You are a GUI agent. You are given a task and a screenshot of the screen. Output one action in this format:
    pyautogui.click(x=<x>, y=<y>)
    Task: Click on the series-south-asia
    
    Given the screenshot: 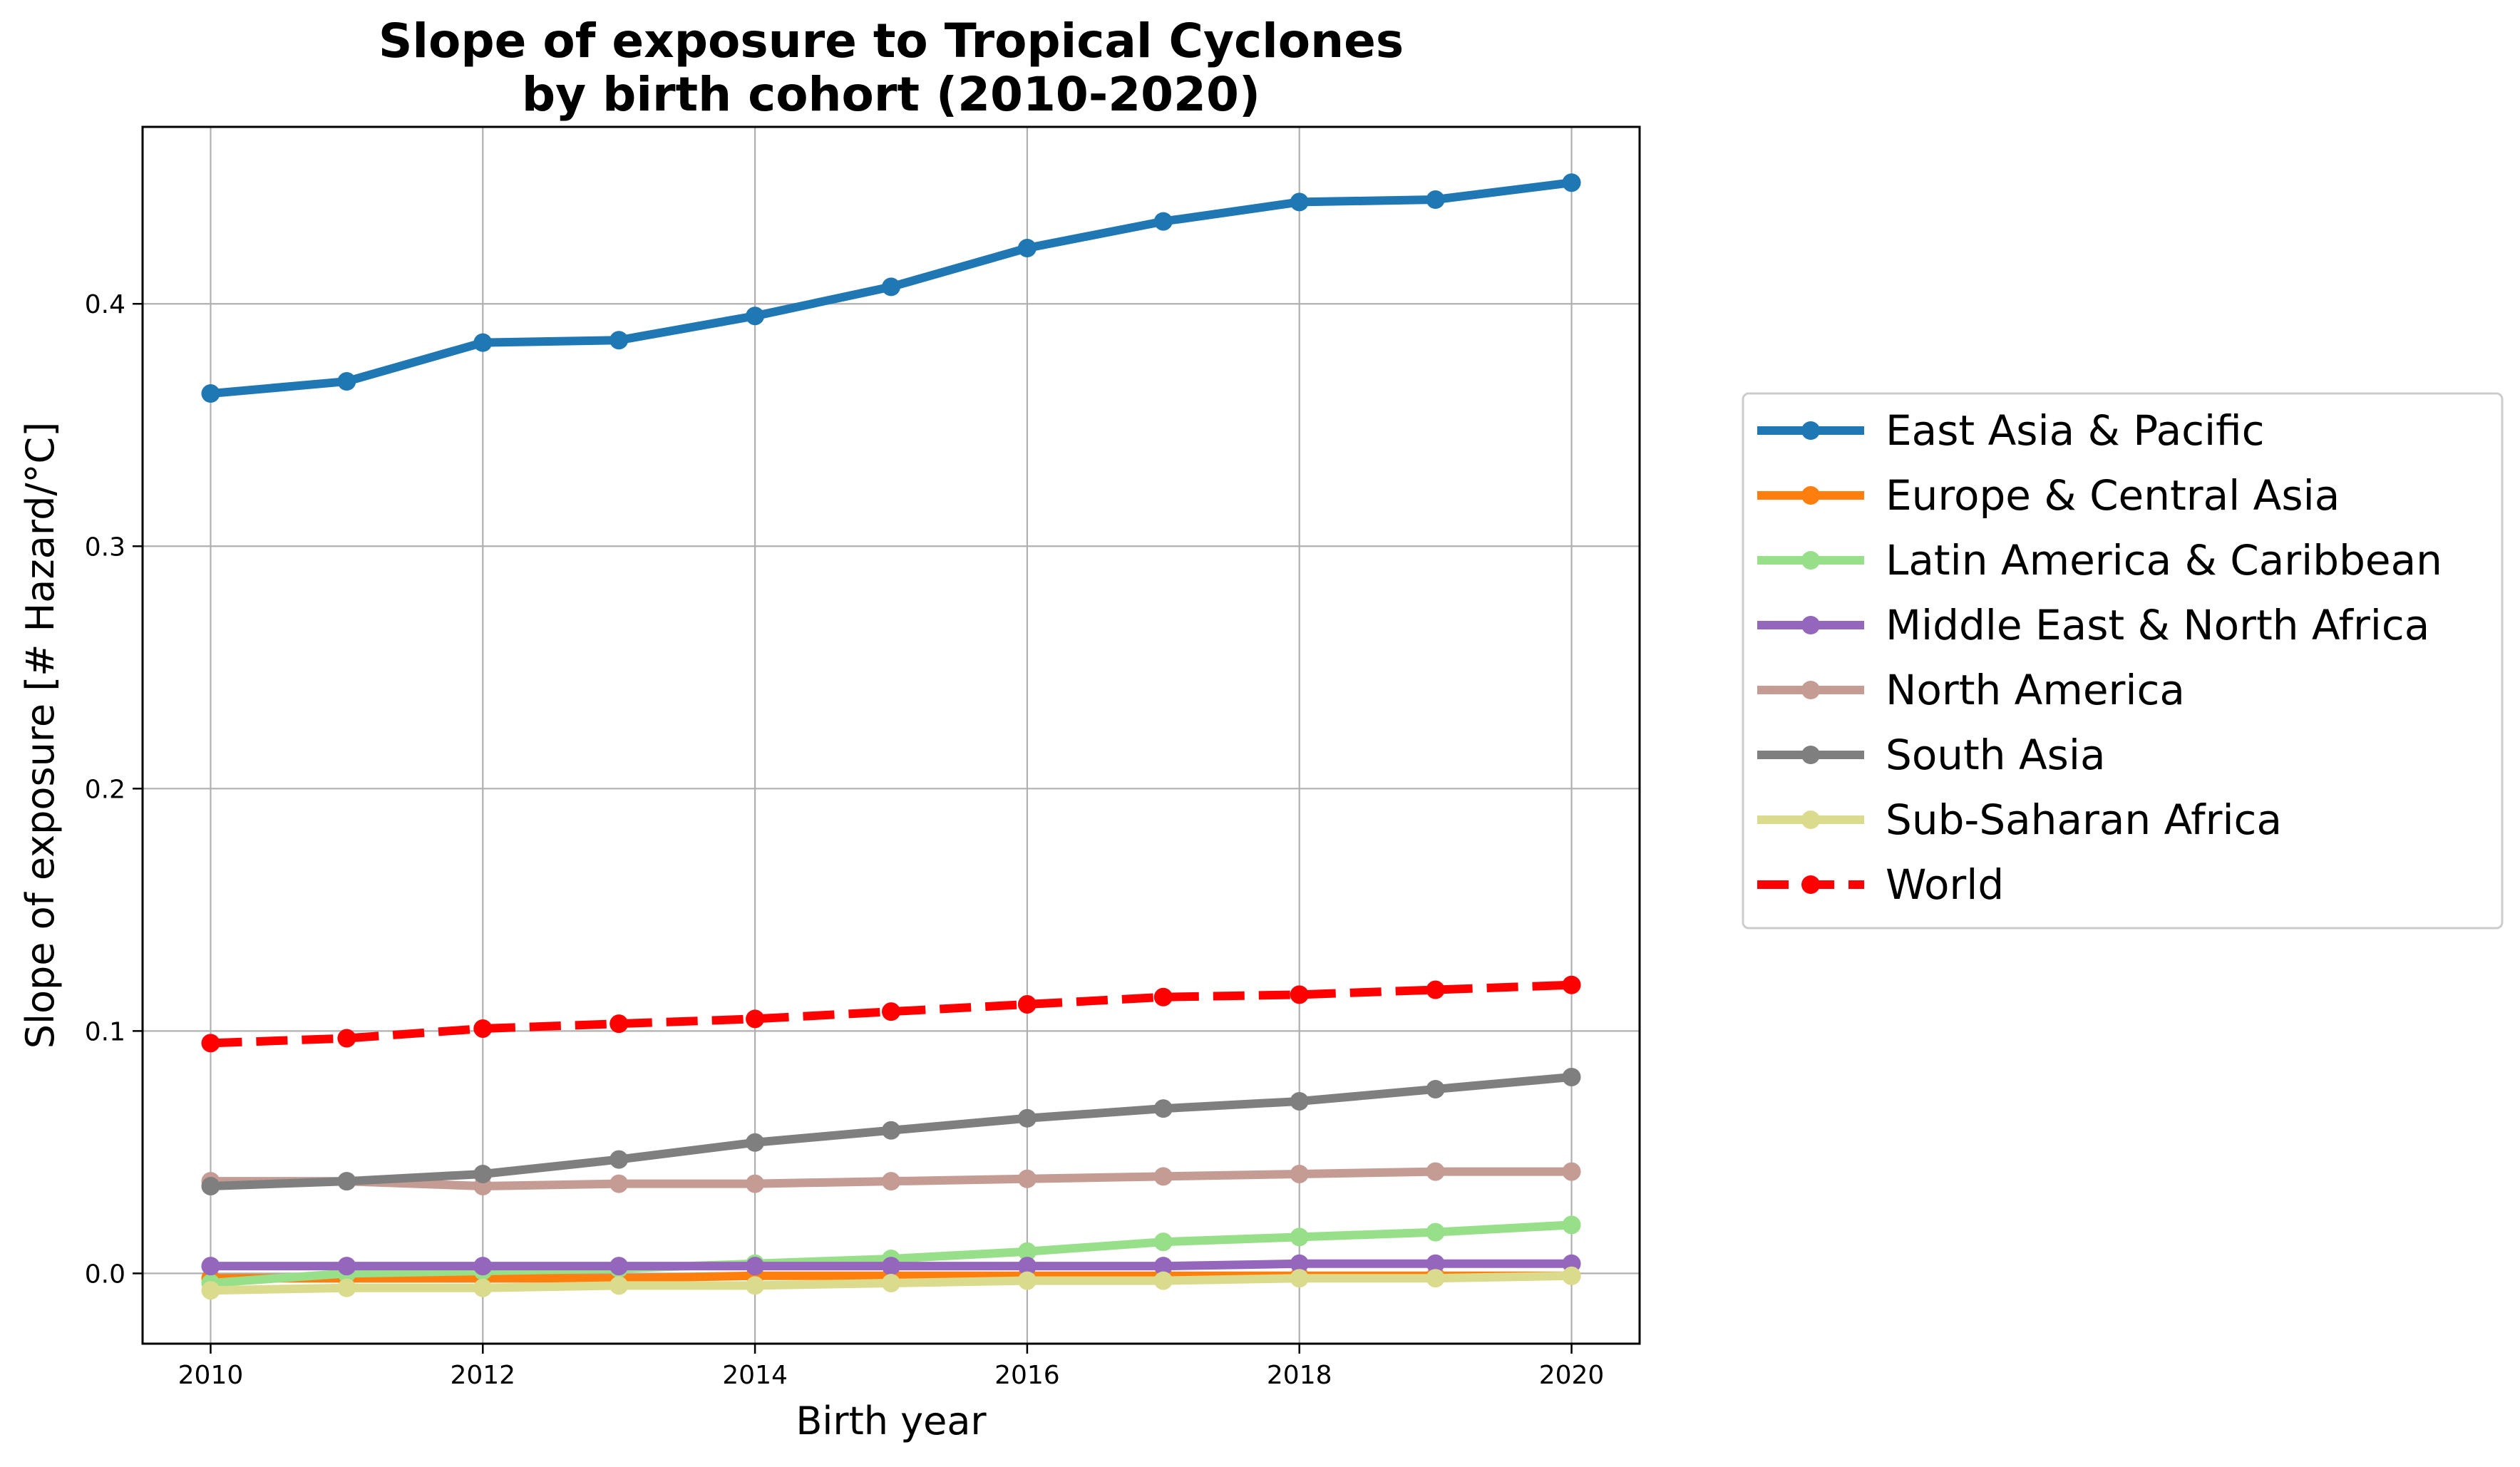 What is the action you would take?
    pyautogui.click(x=891, y=1131)
    